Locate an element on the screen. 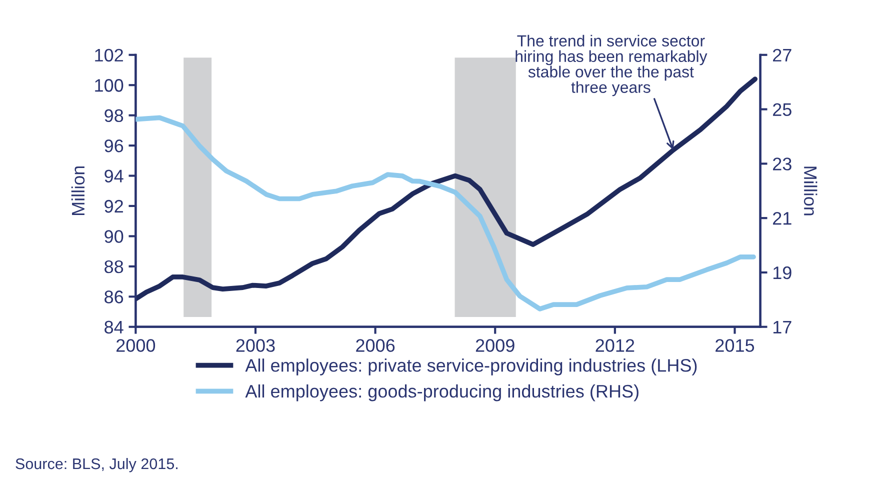 Image resolution: width=881 pixels, height=499 pixels. source-note: Source: BLS, July 2015. is located at coordinates (97, 465).